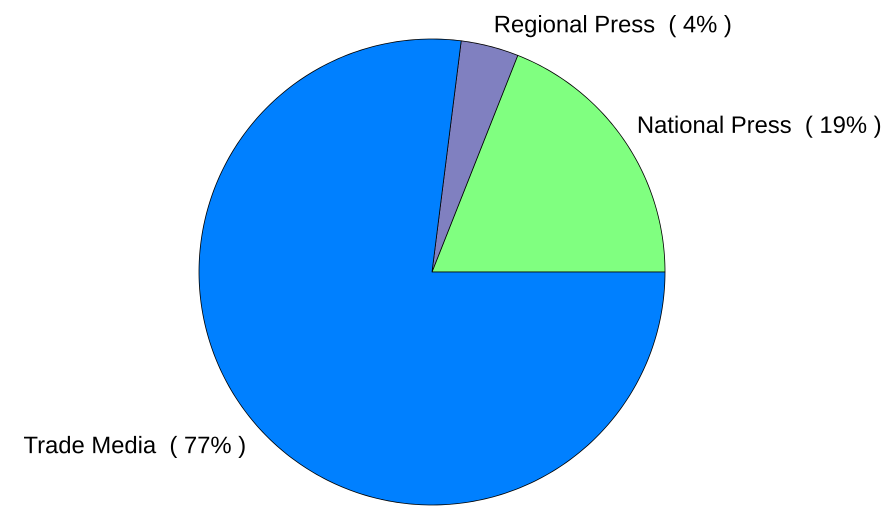  I want to click on data-label: ( 77% ), so click(207, 447).